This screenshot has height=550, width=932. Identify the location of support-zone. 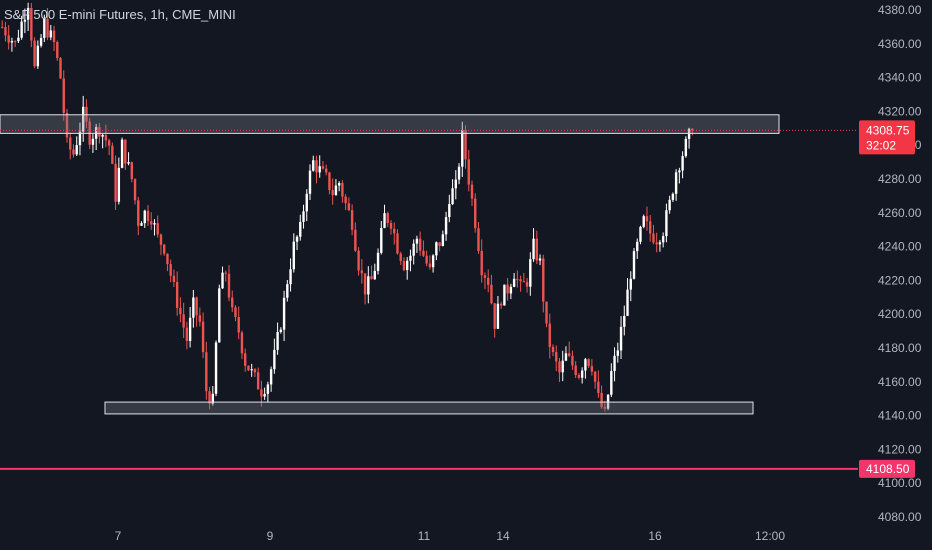
(429, 408).